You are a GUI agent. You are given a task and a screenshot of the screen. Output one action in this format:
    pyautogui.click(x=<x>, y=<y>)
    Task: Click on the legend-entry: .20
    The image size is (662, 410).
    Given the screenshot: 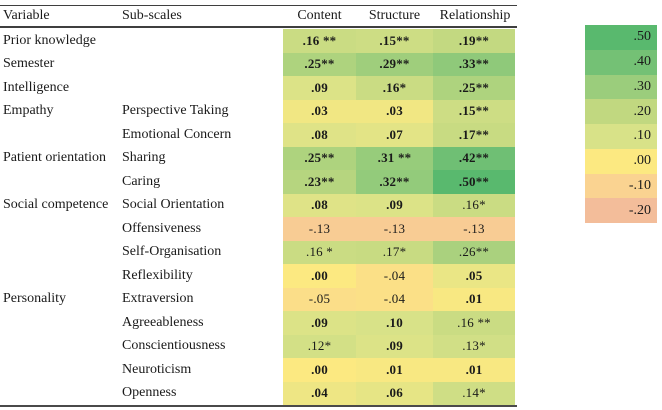 What is the action you would take?
    pyautogui.click(x=621, y=111)
    